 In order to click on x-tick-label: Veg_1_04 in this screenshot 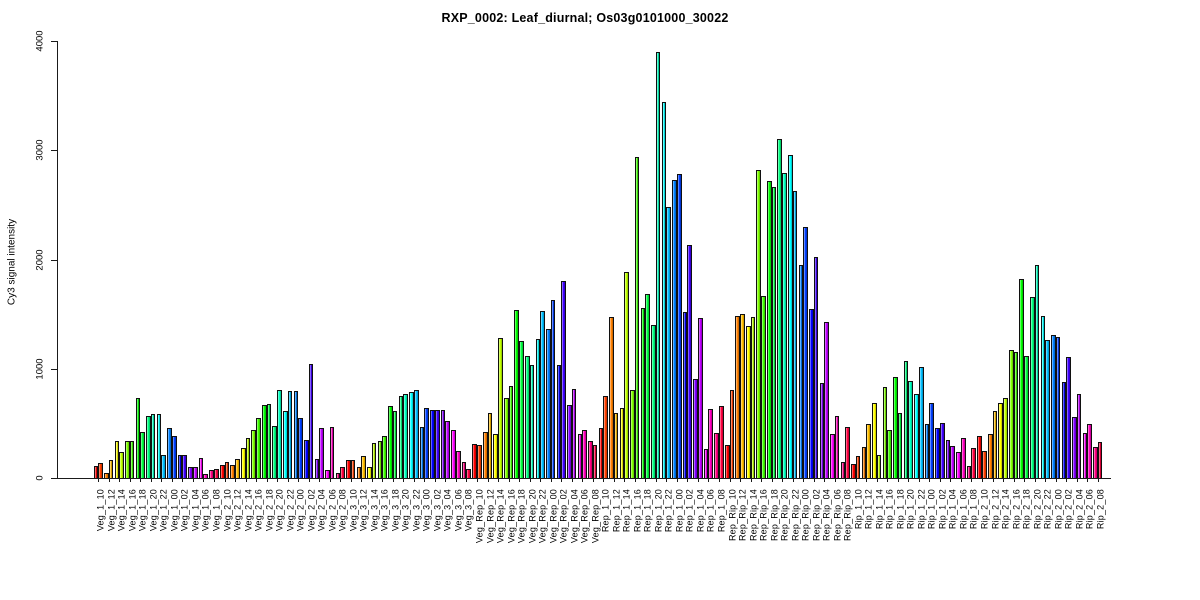, I will do `click(195, 510)`.